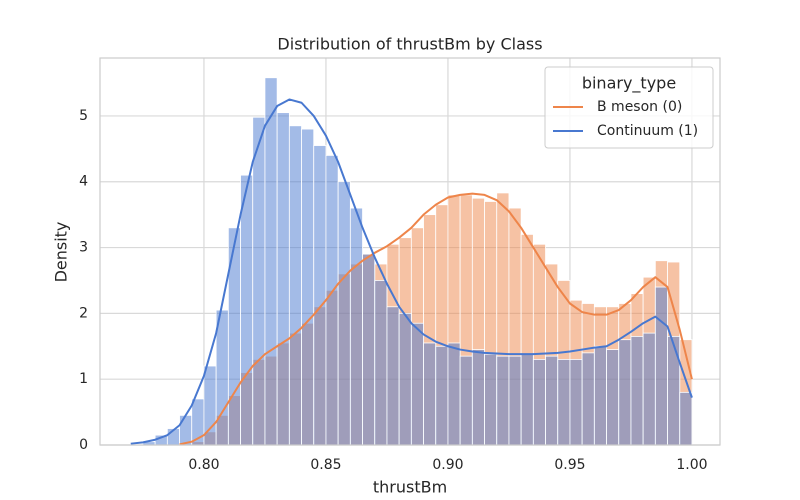  Describe the element at coordinates (83, 248) in the screenshot. I see `y-tick-label: 3` at that location.